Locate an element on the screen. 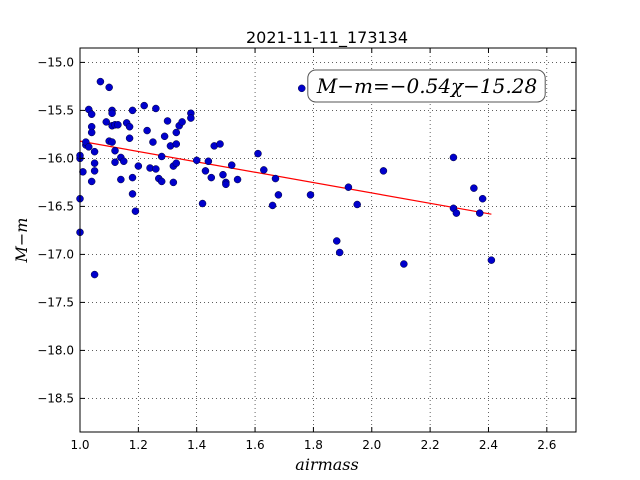  x-tick-label: 2.2 is located at coordinates (430, 445).